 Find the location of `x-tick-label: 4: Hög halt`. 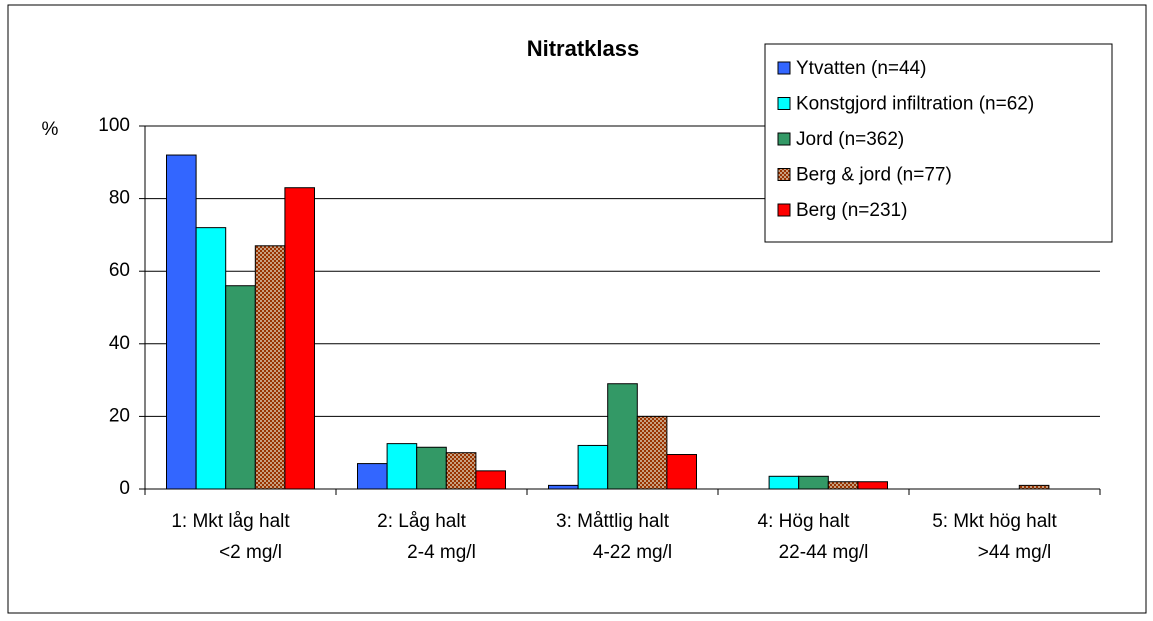

x-tick-label: 4: Hög halt is located at coordinates (804, 521).